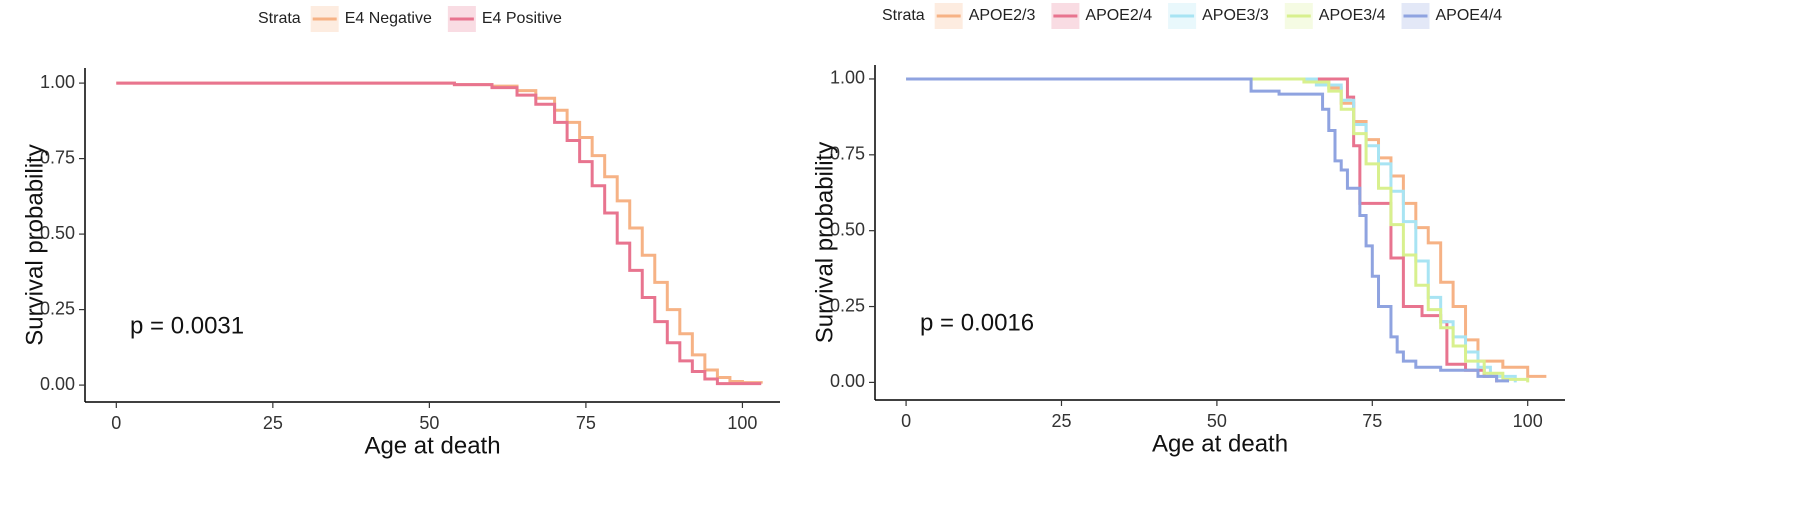  What do you see at coordinates (1235, 15) in the screenshot?
I see `legend-label: APOE3/3` at bounding box center [1235, 15].